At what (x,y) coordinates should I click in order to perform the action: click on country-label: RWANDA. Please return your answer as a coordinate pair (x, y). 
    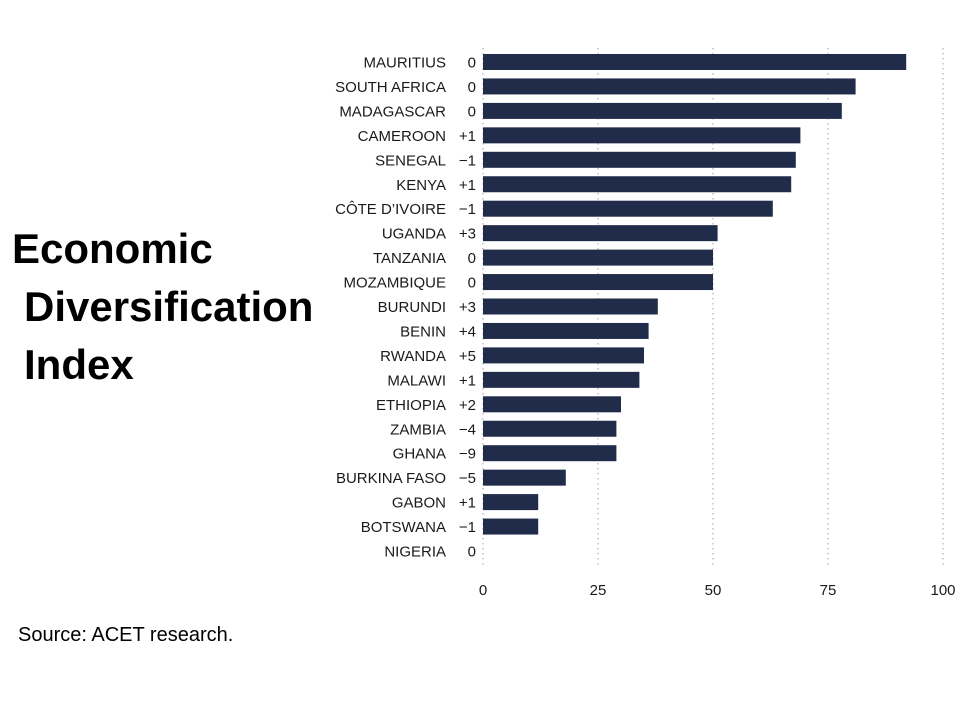
    Looking at the image, I should click on (413, 356).